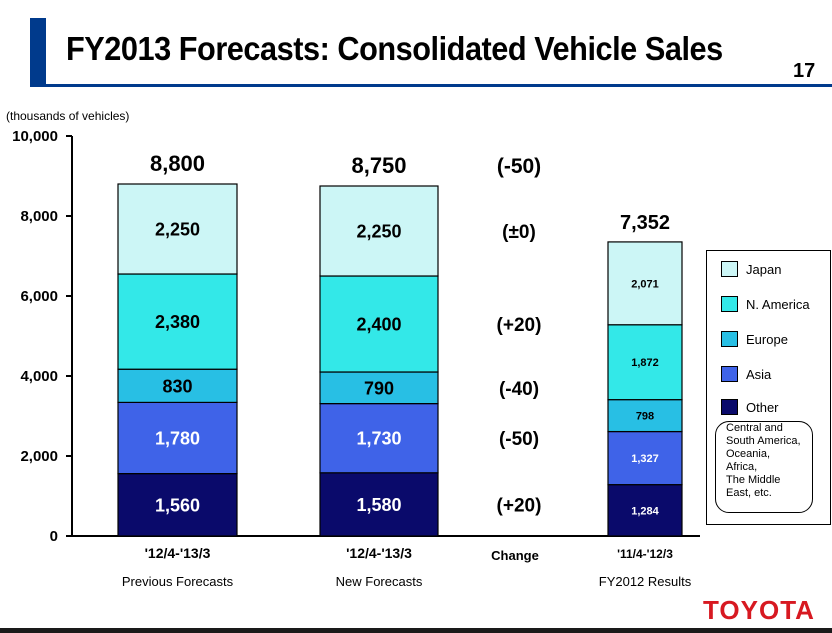 Image resolution: width=832 pixels, height=633 pixels. What do you see at coordinates (519, 232) in the screenshot?
I see `change-value-label: (±0)` at bounding box center [519, 232].